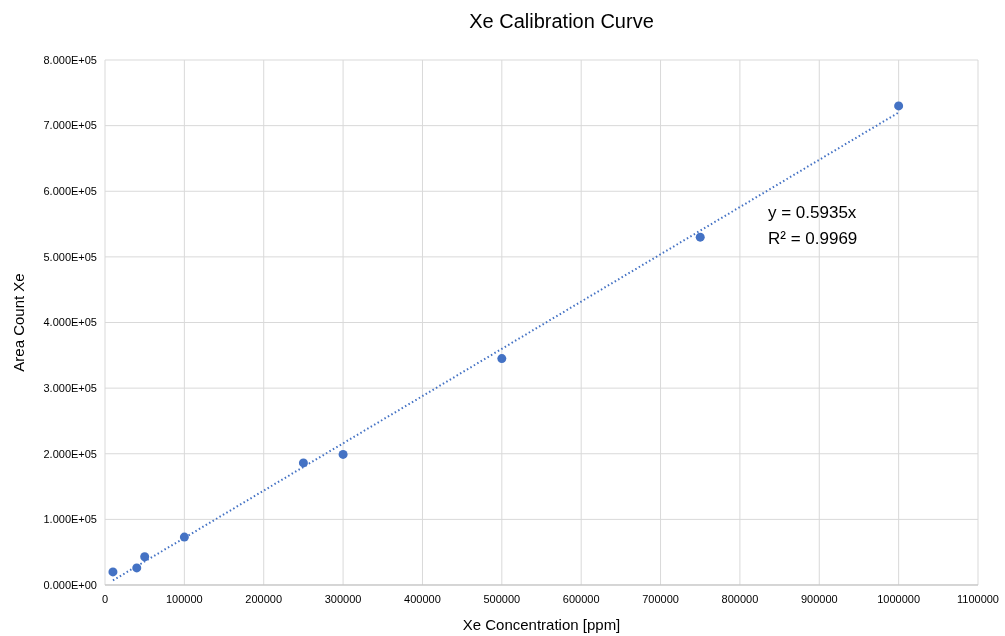 The height and width of the screenshot is (636, 1005). Describe the element at coordinates (819, 599) in the screenshot. I see `x-tick-label: 900000` at that location.